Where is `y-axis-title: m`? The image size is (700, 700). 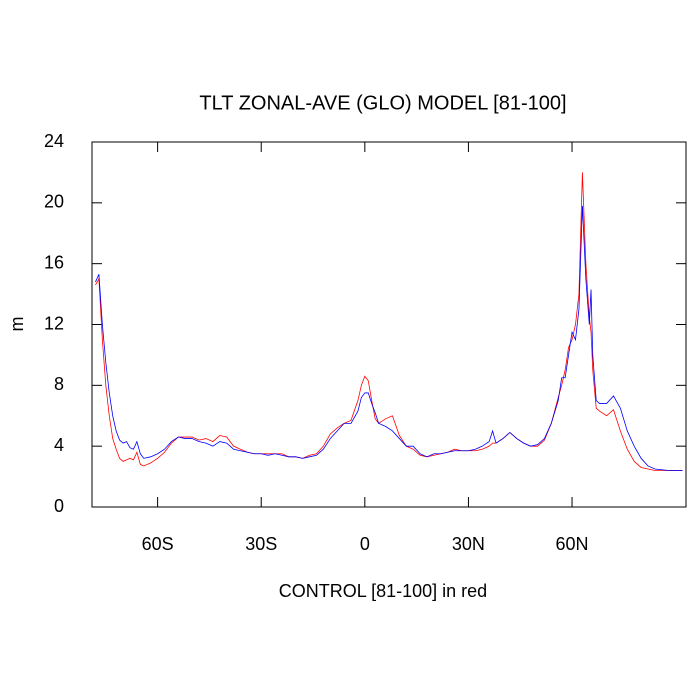
y-axis-title: m is located at coordinates (17, 324).